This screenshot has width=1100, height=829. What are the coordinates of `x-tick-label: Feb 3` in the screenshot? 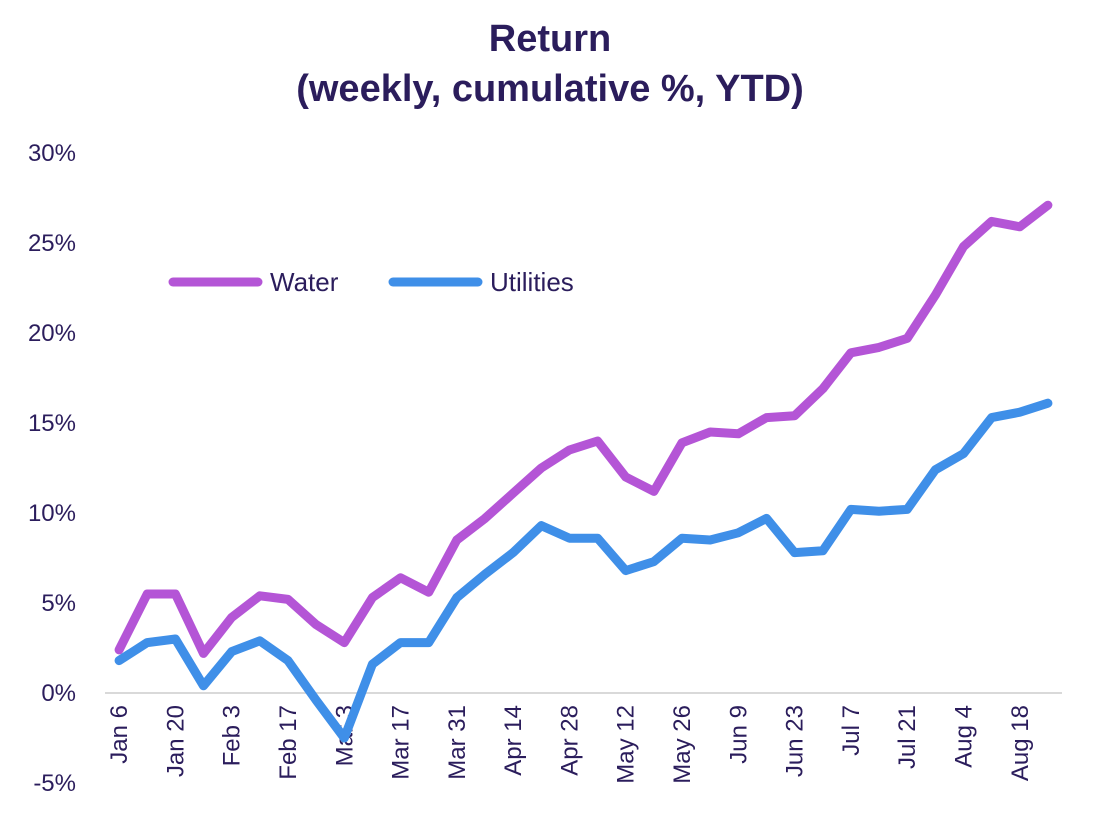 It's located at (232, 735).